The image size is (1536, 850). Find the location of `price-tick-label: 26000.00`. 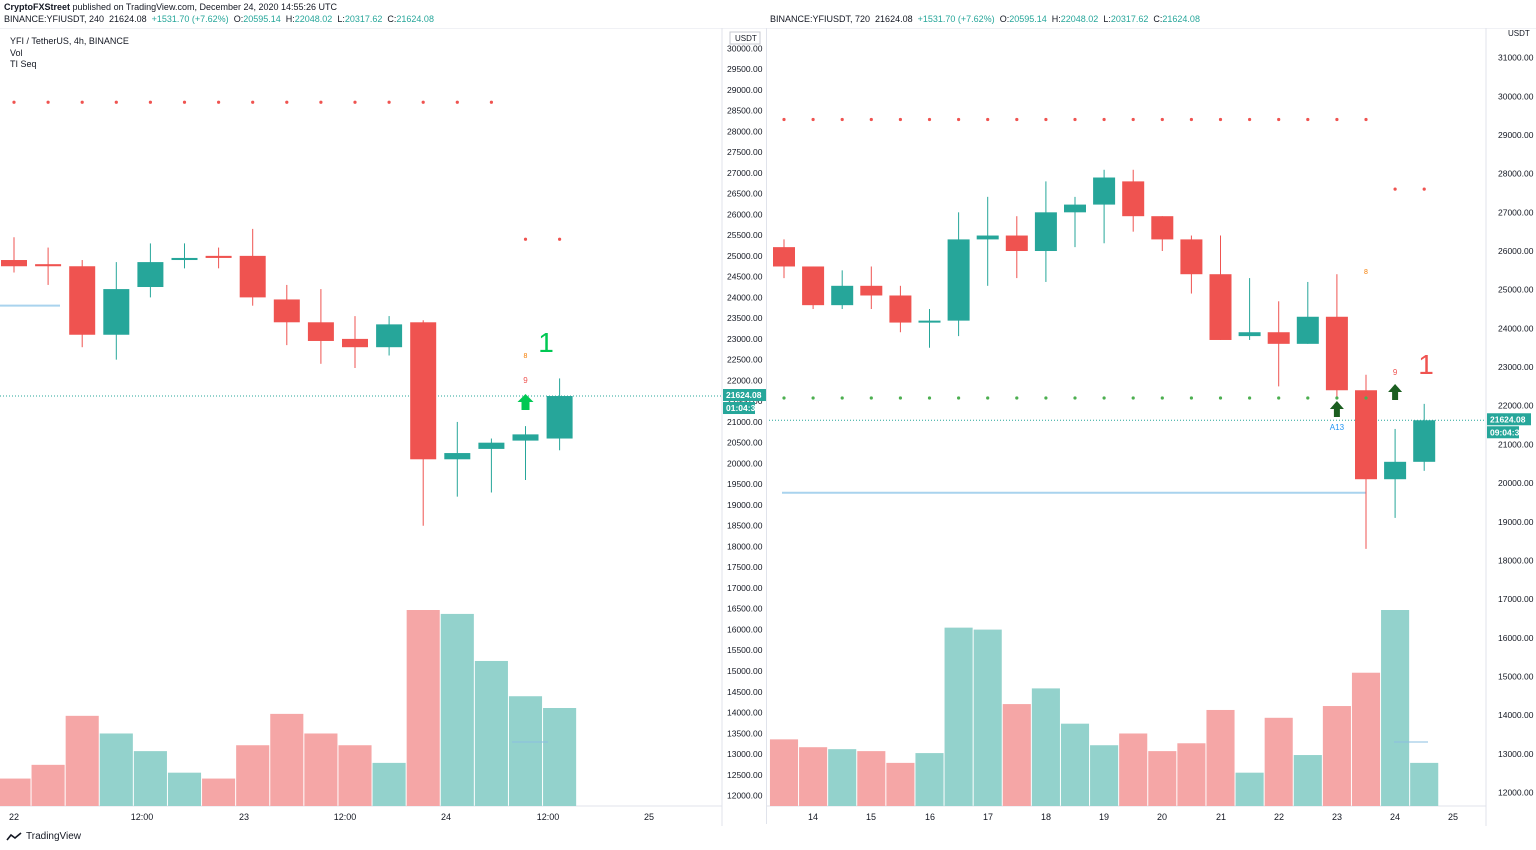

price-tick-label: 26000.00 is located at coordinates (745, 214).